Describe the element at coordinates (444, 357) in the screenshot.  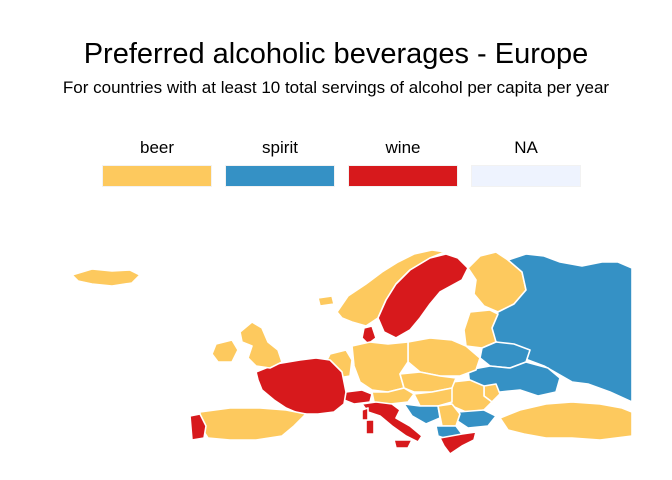
I see `country-poland` at that location.